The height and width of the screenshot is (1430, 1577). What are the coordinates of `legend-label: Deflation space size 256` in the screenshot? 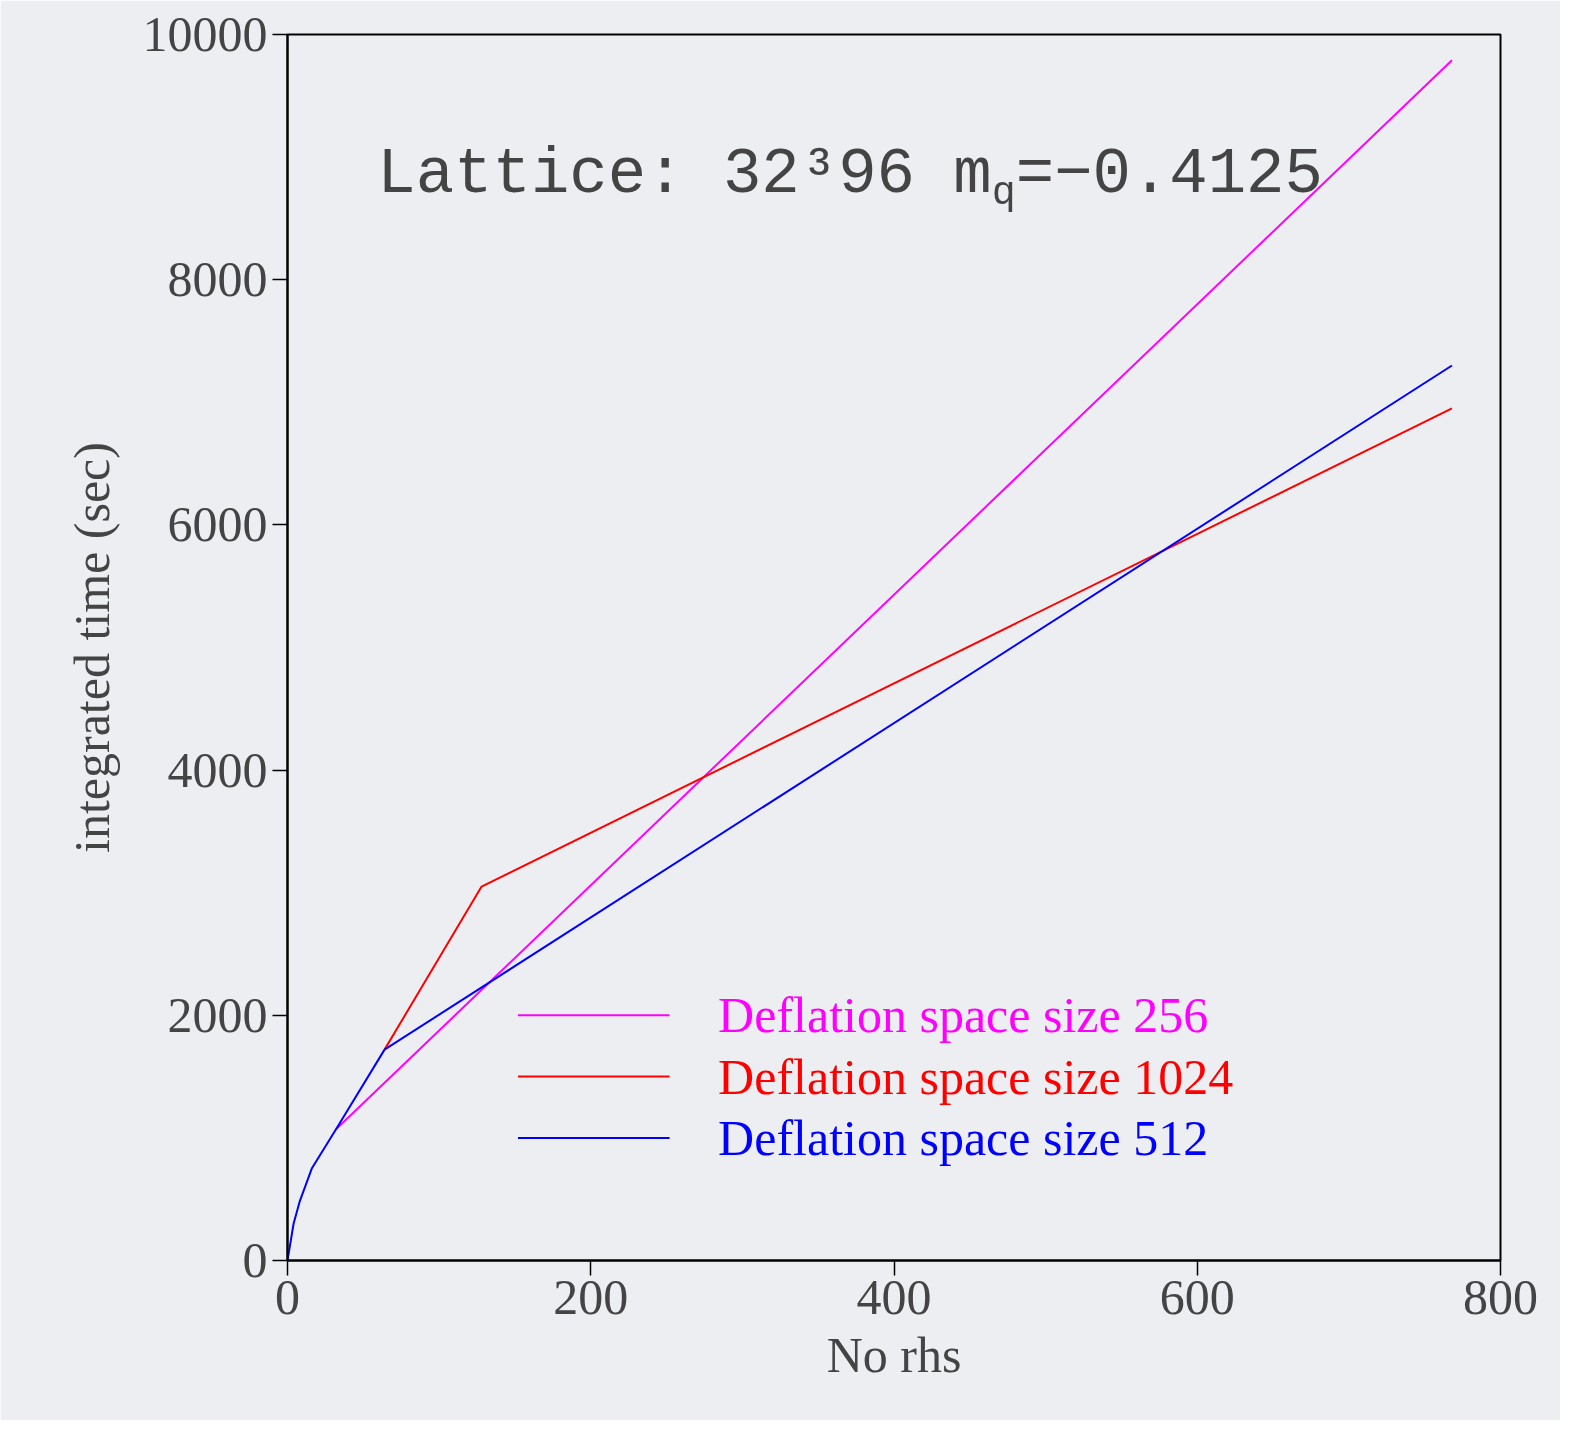 It's located at (963, 1015).